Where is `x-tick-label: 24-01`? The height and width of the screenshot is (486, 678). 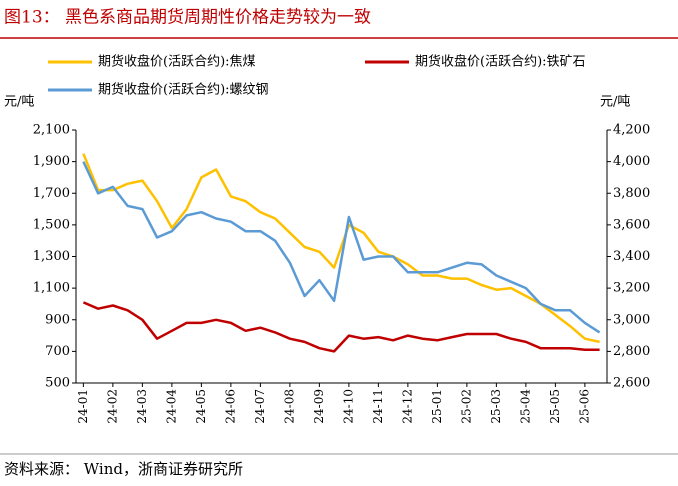
x-tick-label: 24-01 is located at coordinates (83, 406).